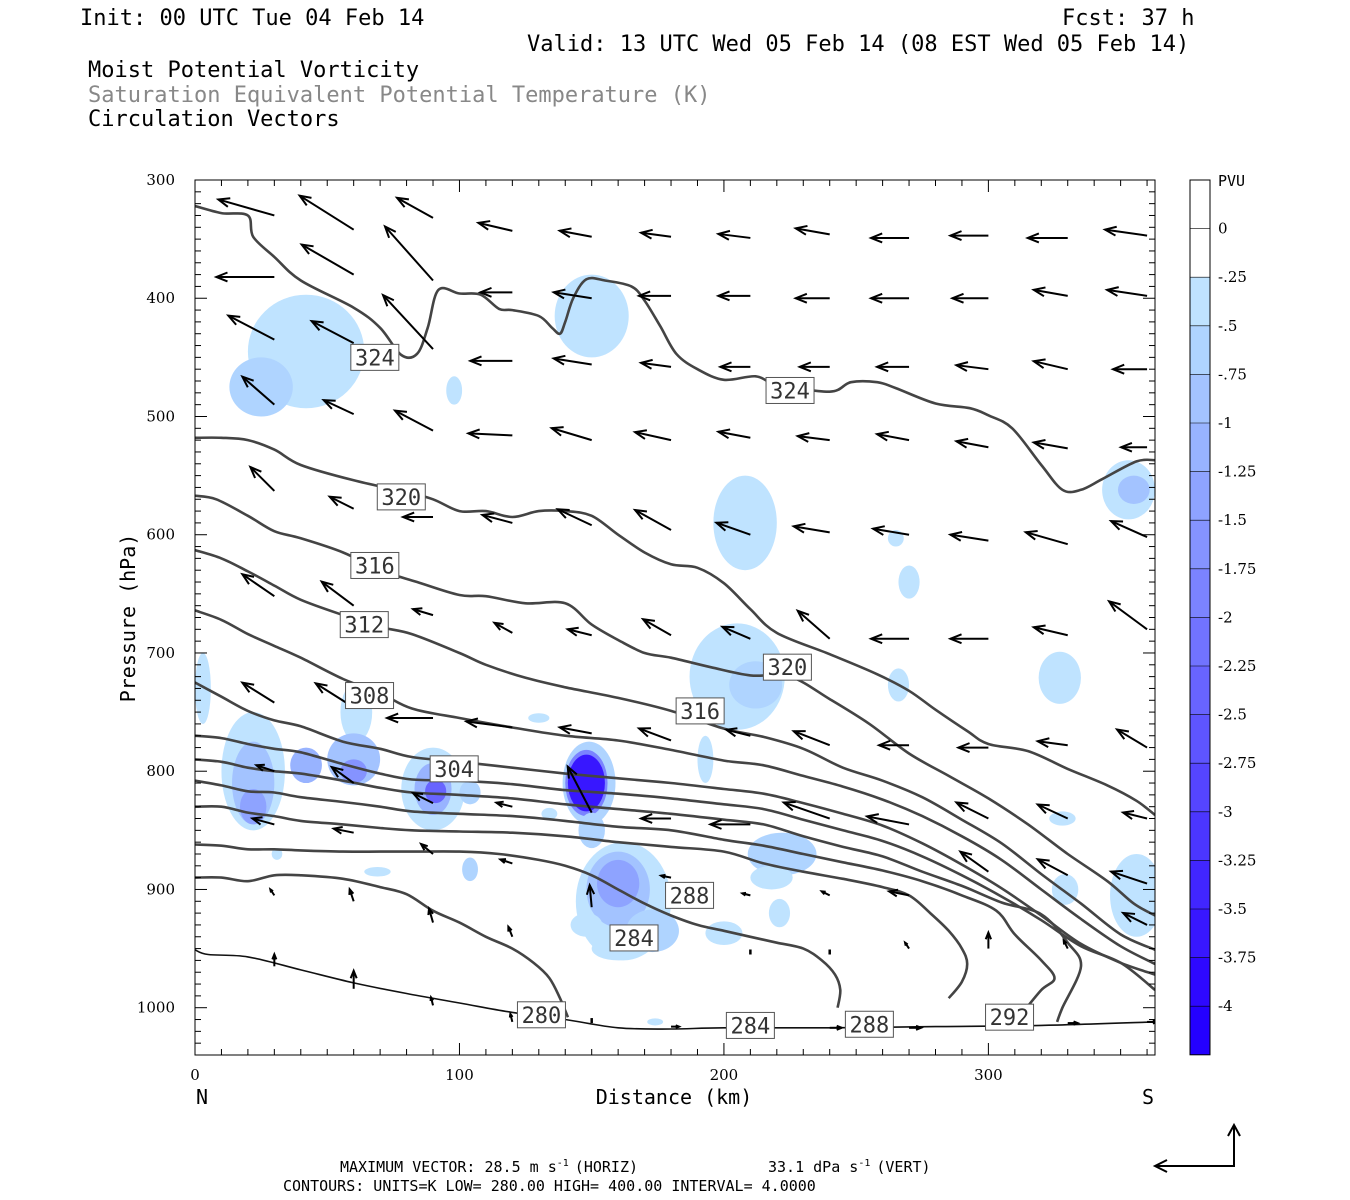 This screenshot has width=1350, height=1200. I want to click on init-time: Init: 00 UTC Tue 04 Feb 14, so click(252, 18).